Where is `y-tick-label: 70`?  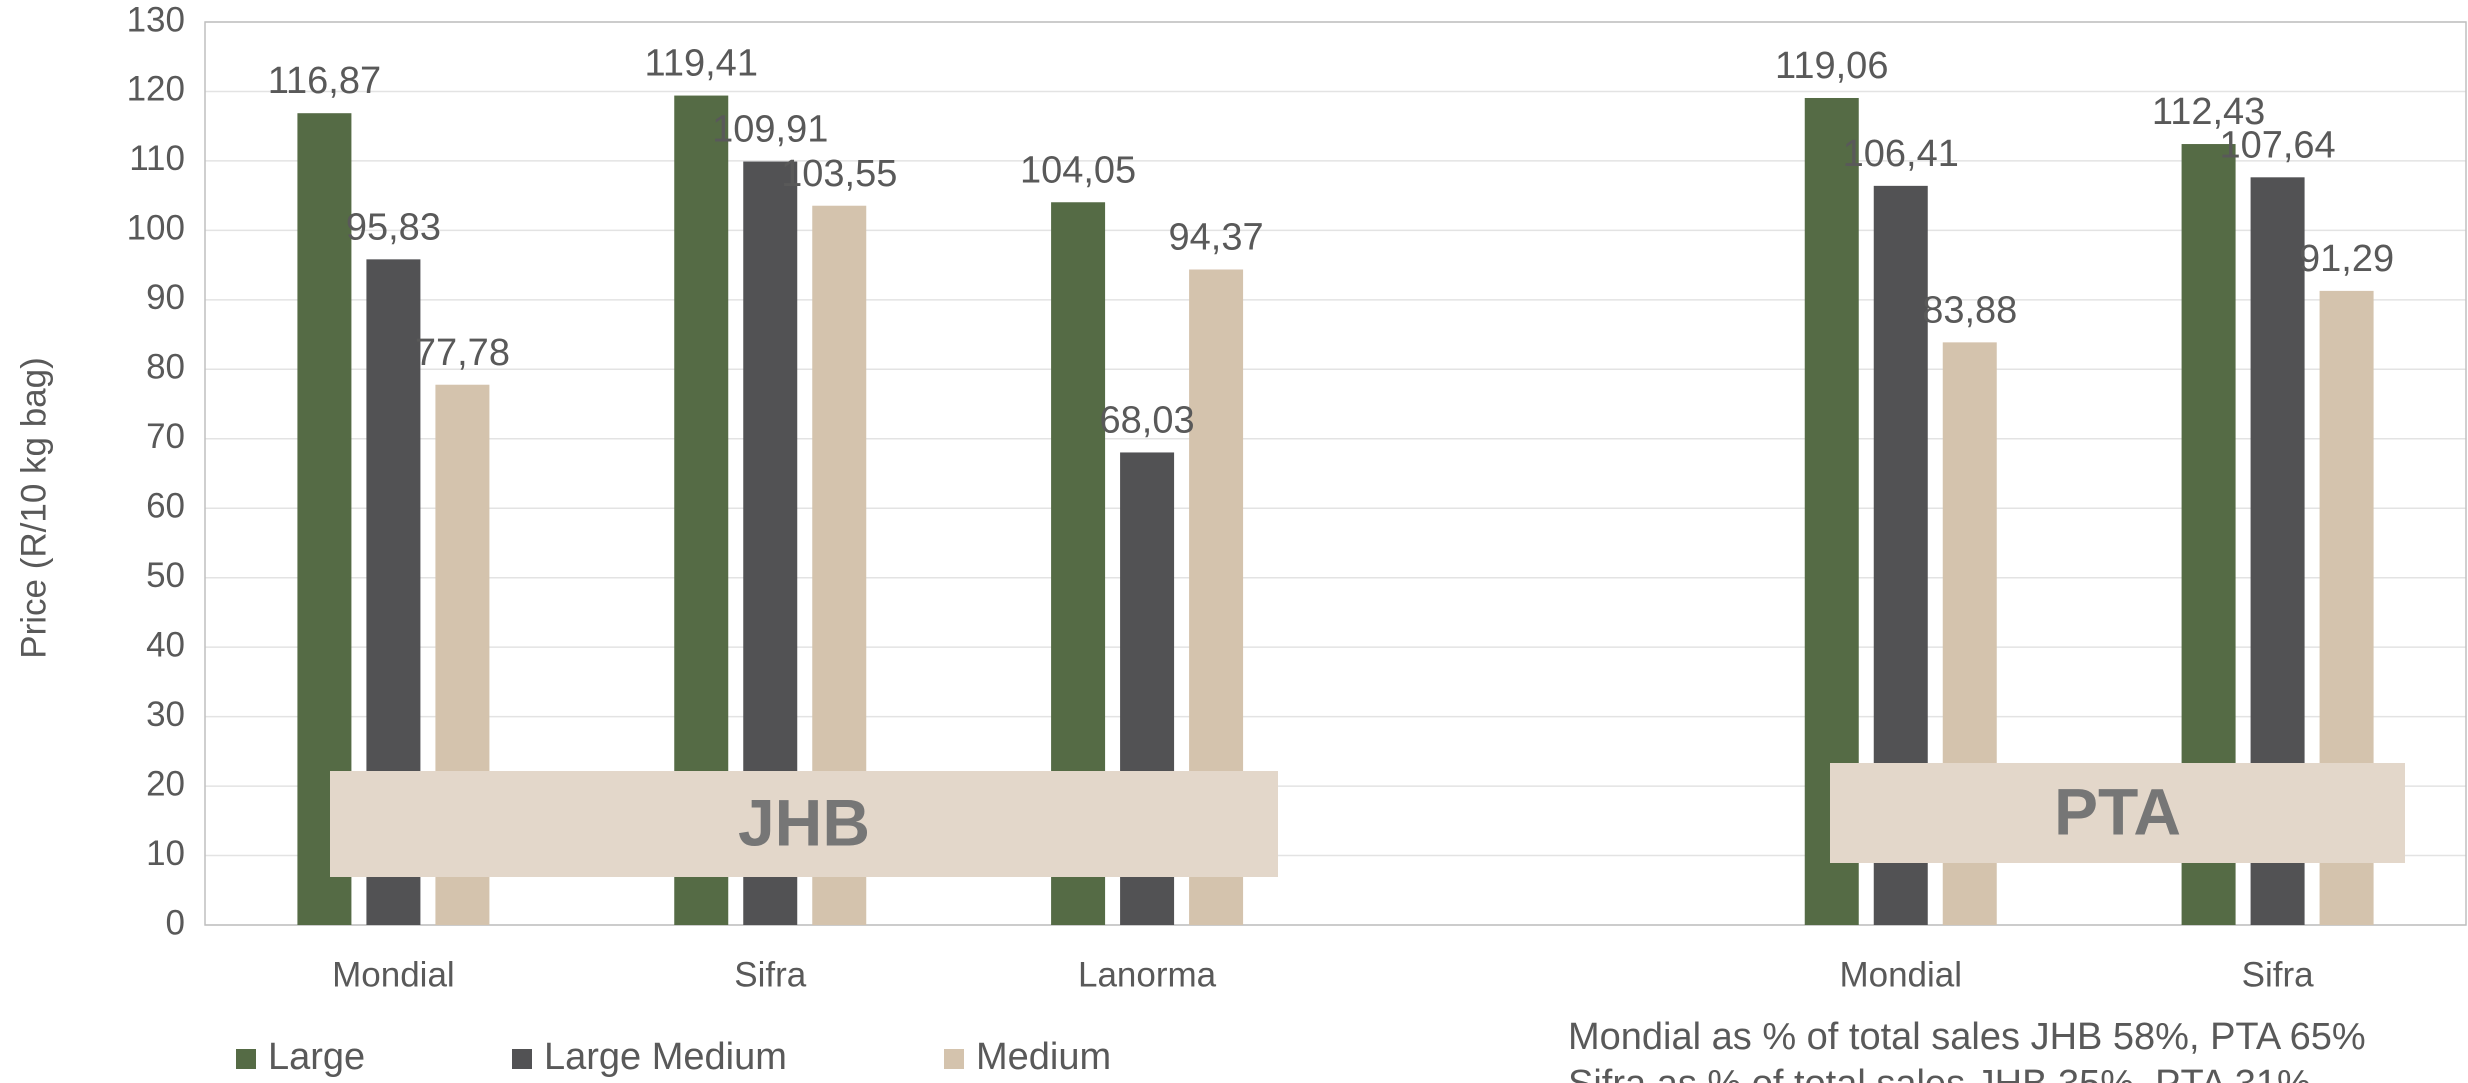
y-tick-label: 70 is located at coordinates (165, 436).